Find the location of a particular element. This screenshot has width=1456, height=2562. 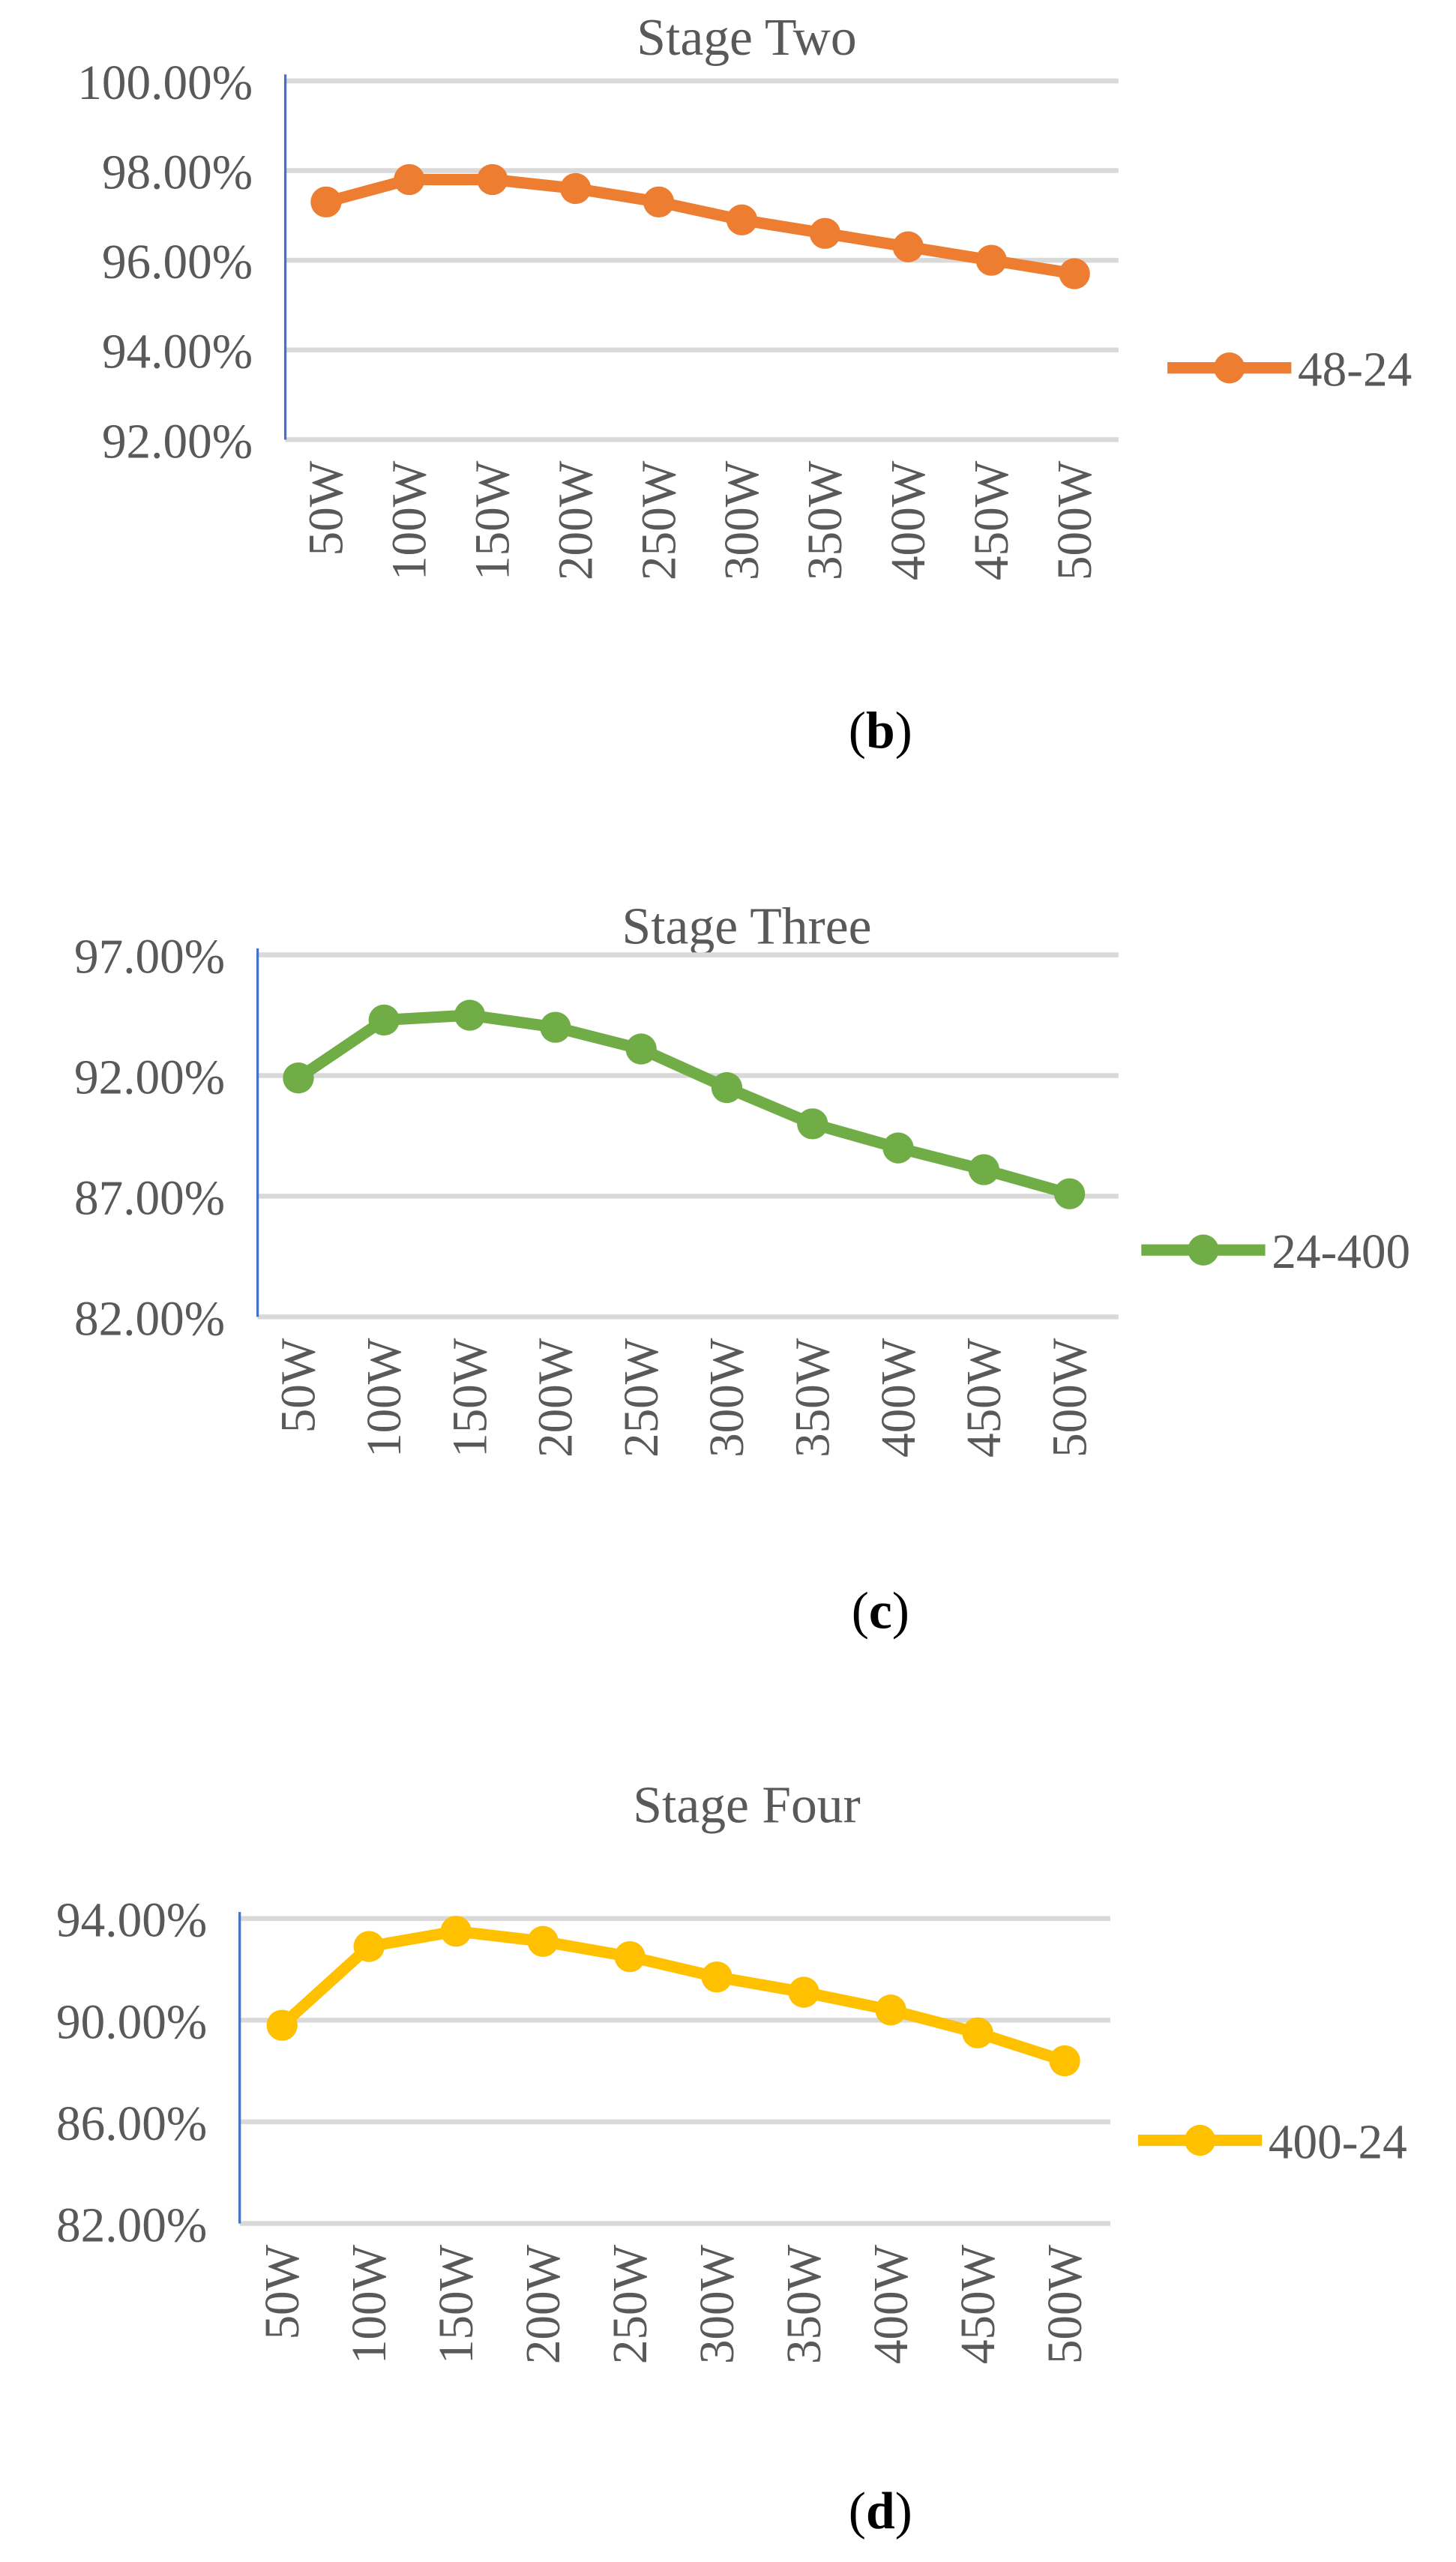

y-tick-label: 97.00% is located at coordinates (149, 957).